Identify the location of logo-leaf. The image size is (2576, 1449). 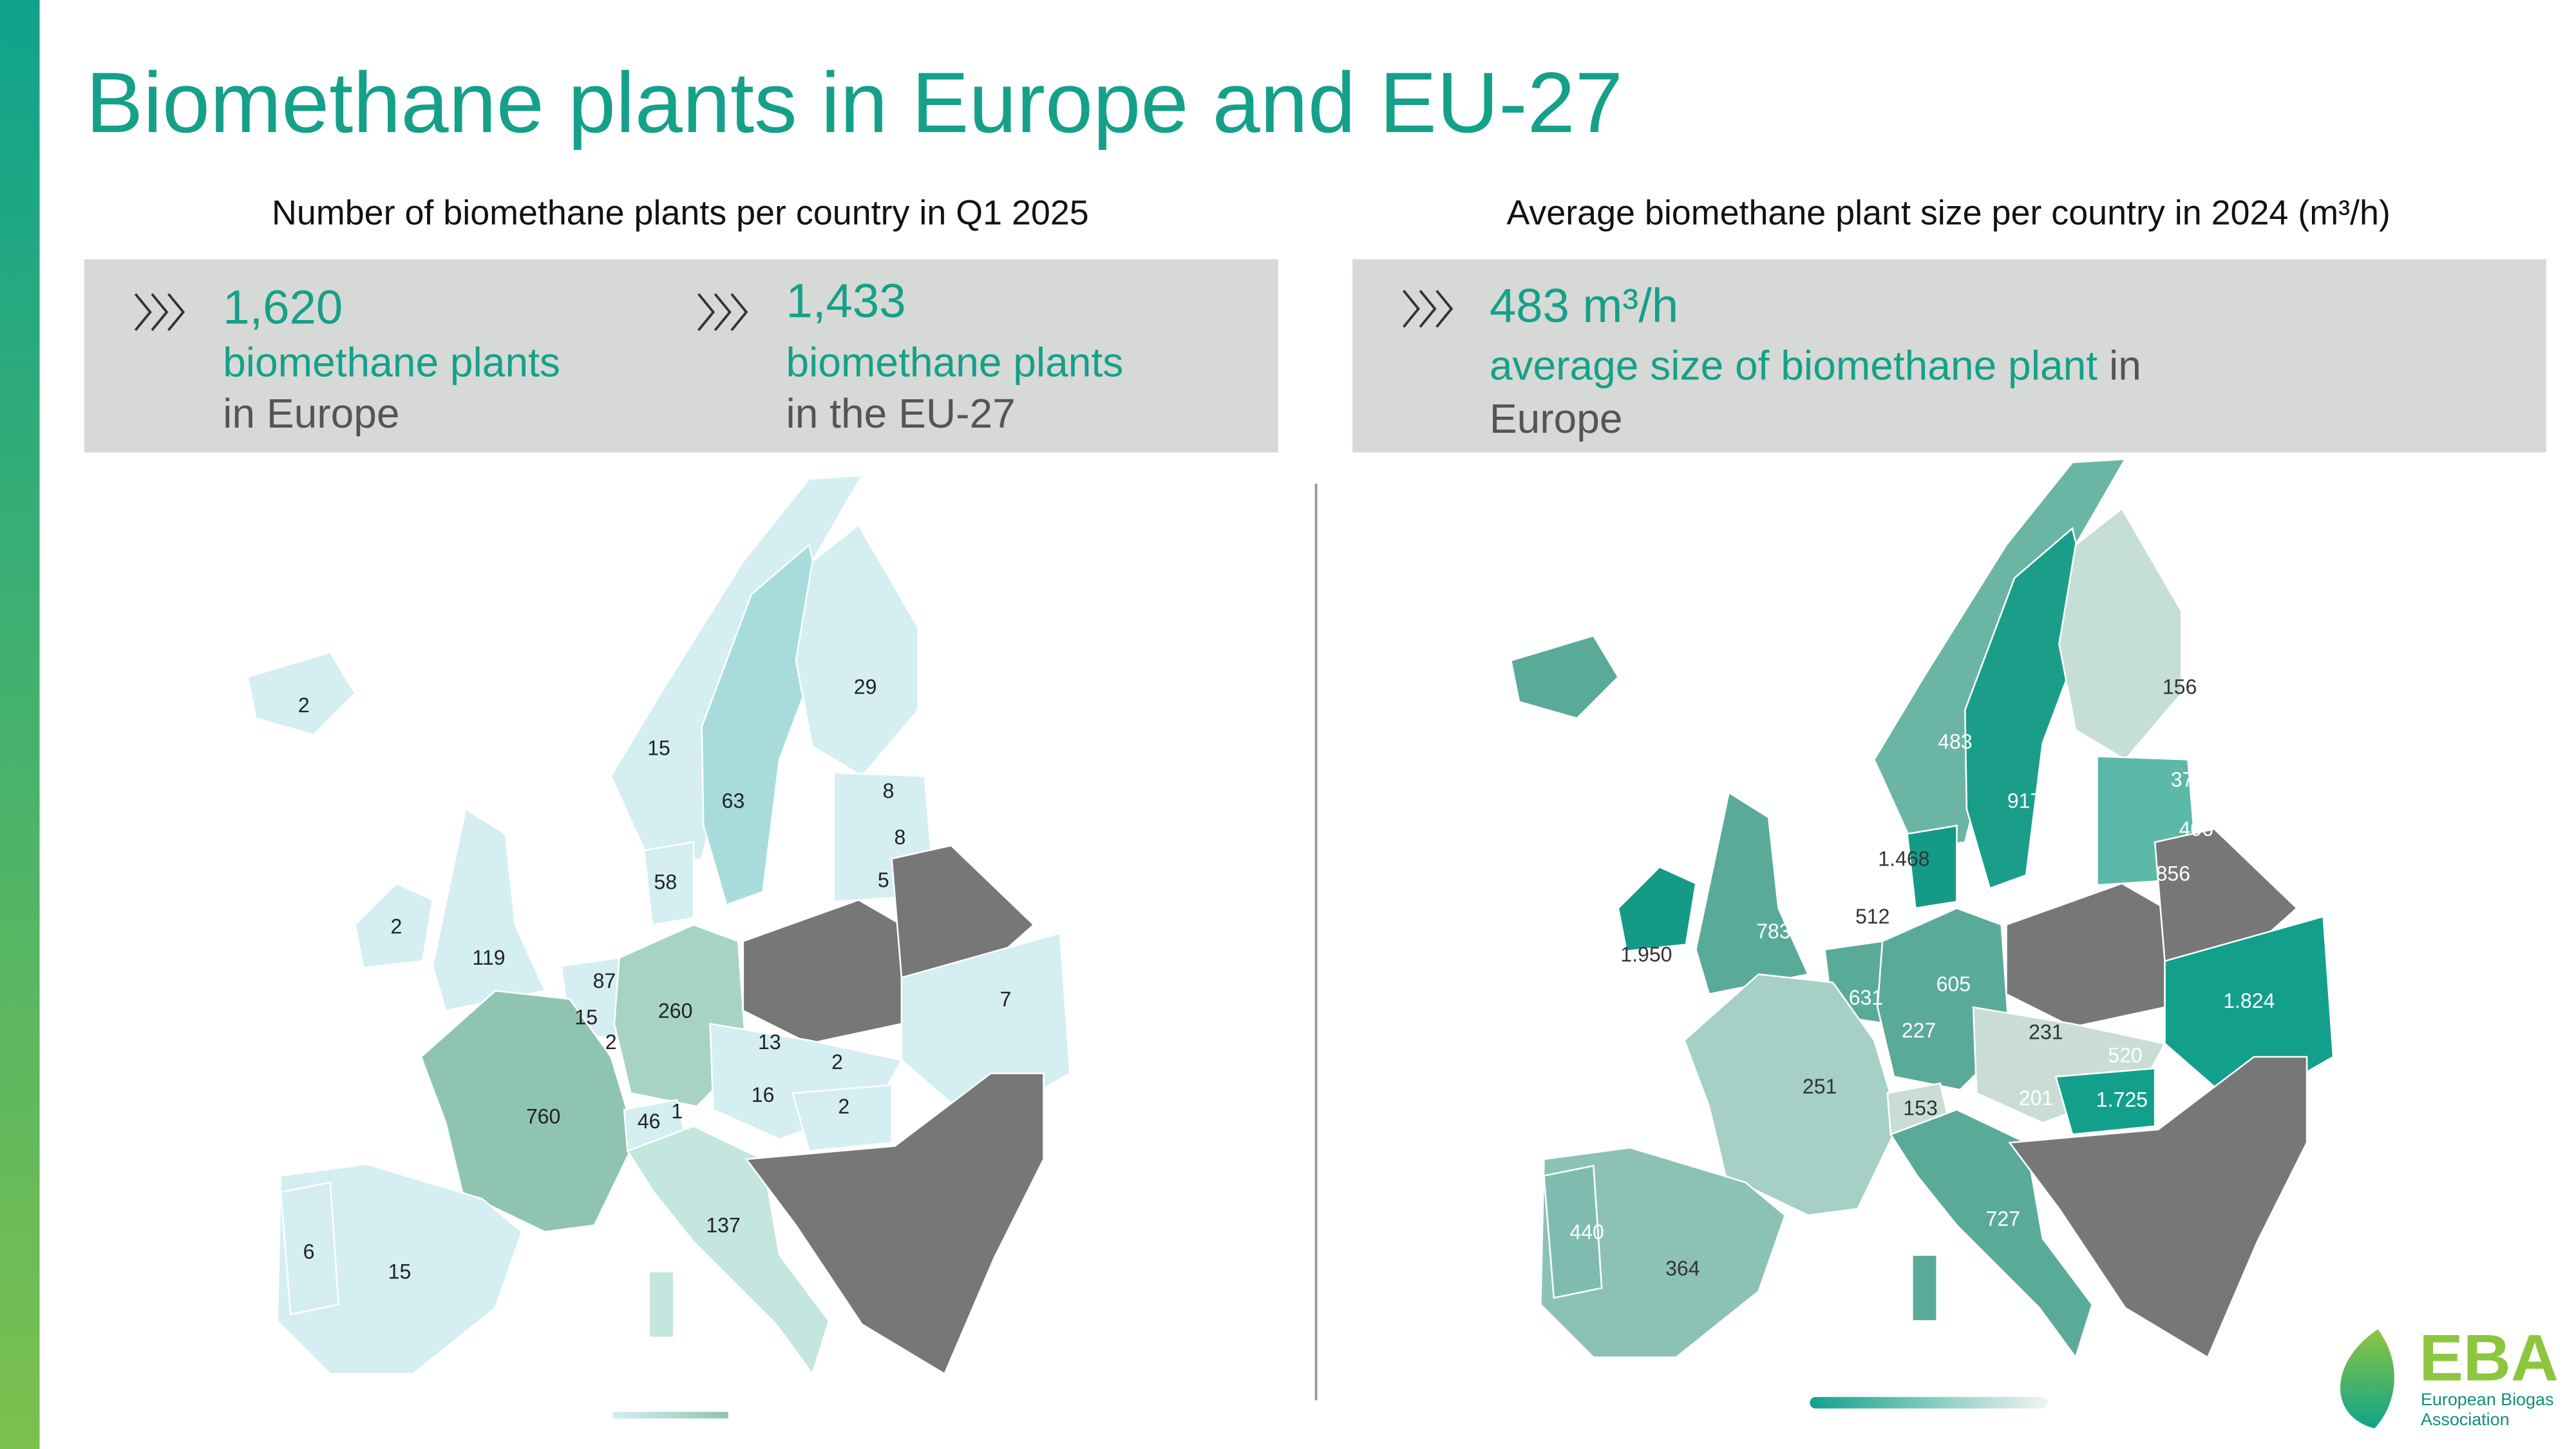
(2367, 1378).